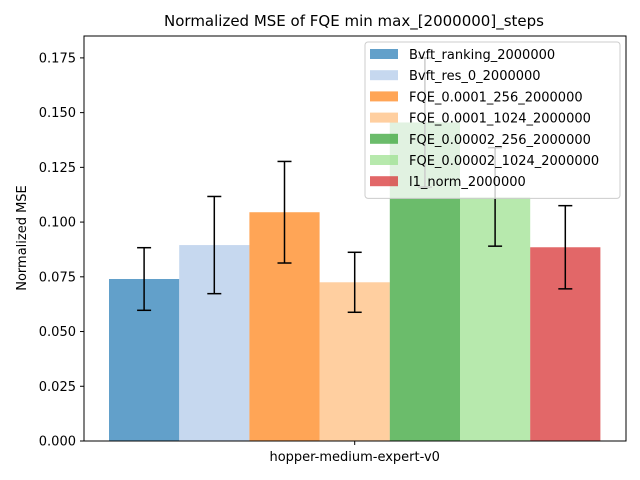 This screenshot has width=640, height=480. Describe the element at coordinates (57, 113) in the screenshot. I see `y-tick-label-6: 0.150` at that location.